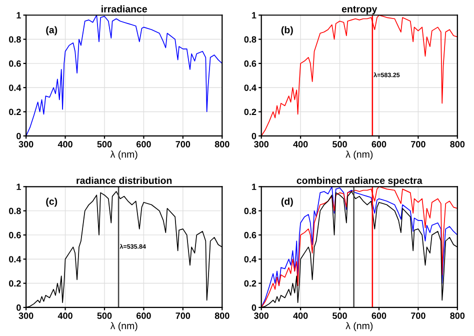 The width and height of the screenshot is (474, 336). What do you see at coordinates (287, 31) in the screenshot?
I see `annotation: (b)` at bounding box center [287, 31].